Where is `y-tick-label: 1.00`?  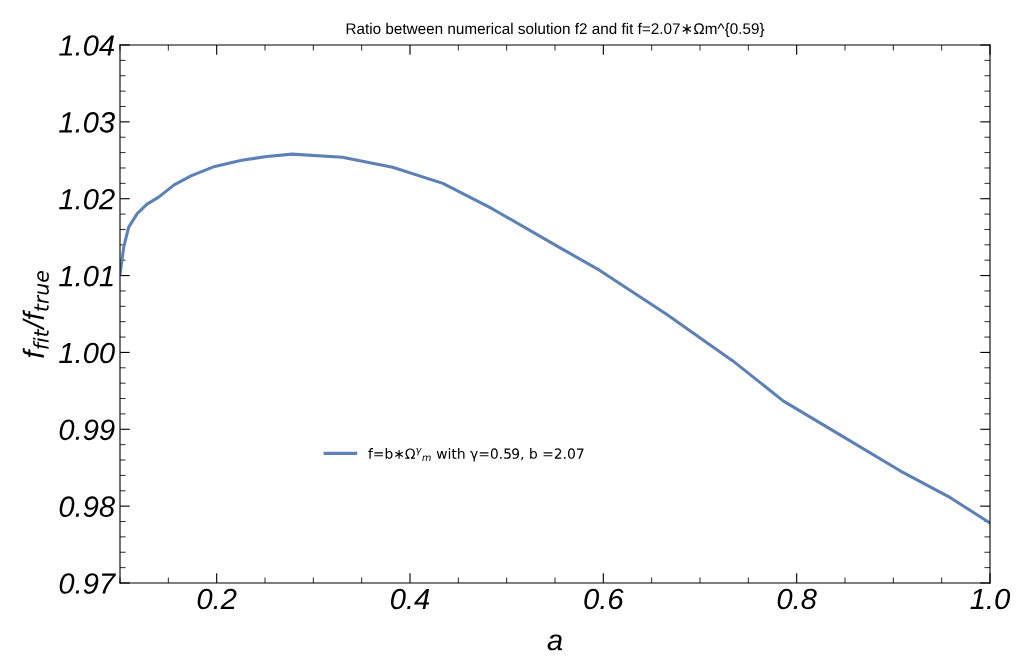 y-tick-label: 1.00 is located at coordinates (87, 353).